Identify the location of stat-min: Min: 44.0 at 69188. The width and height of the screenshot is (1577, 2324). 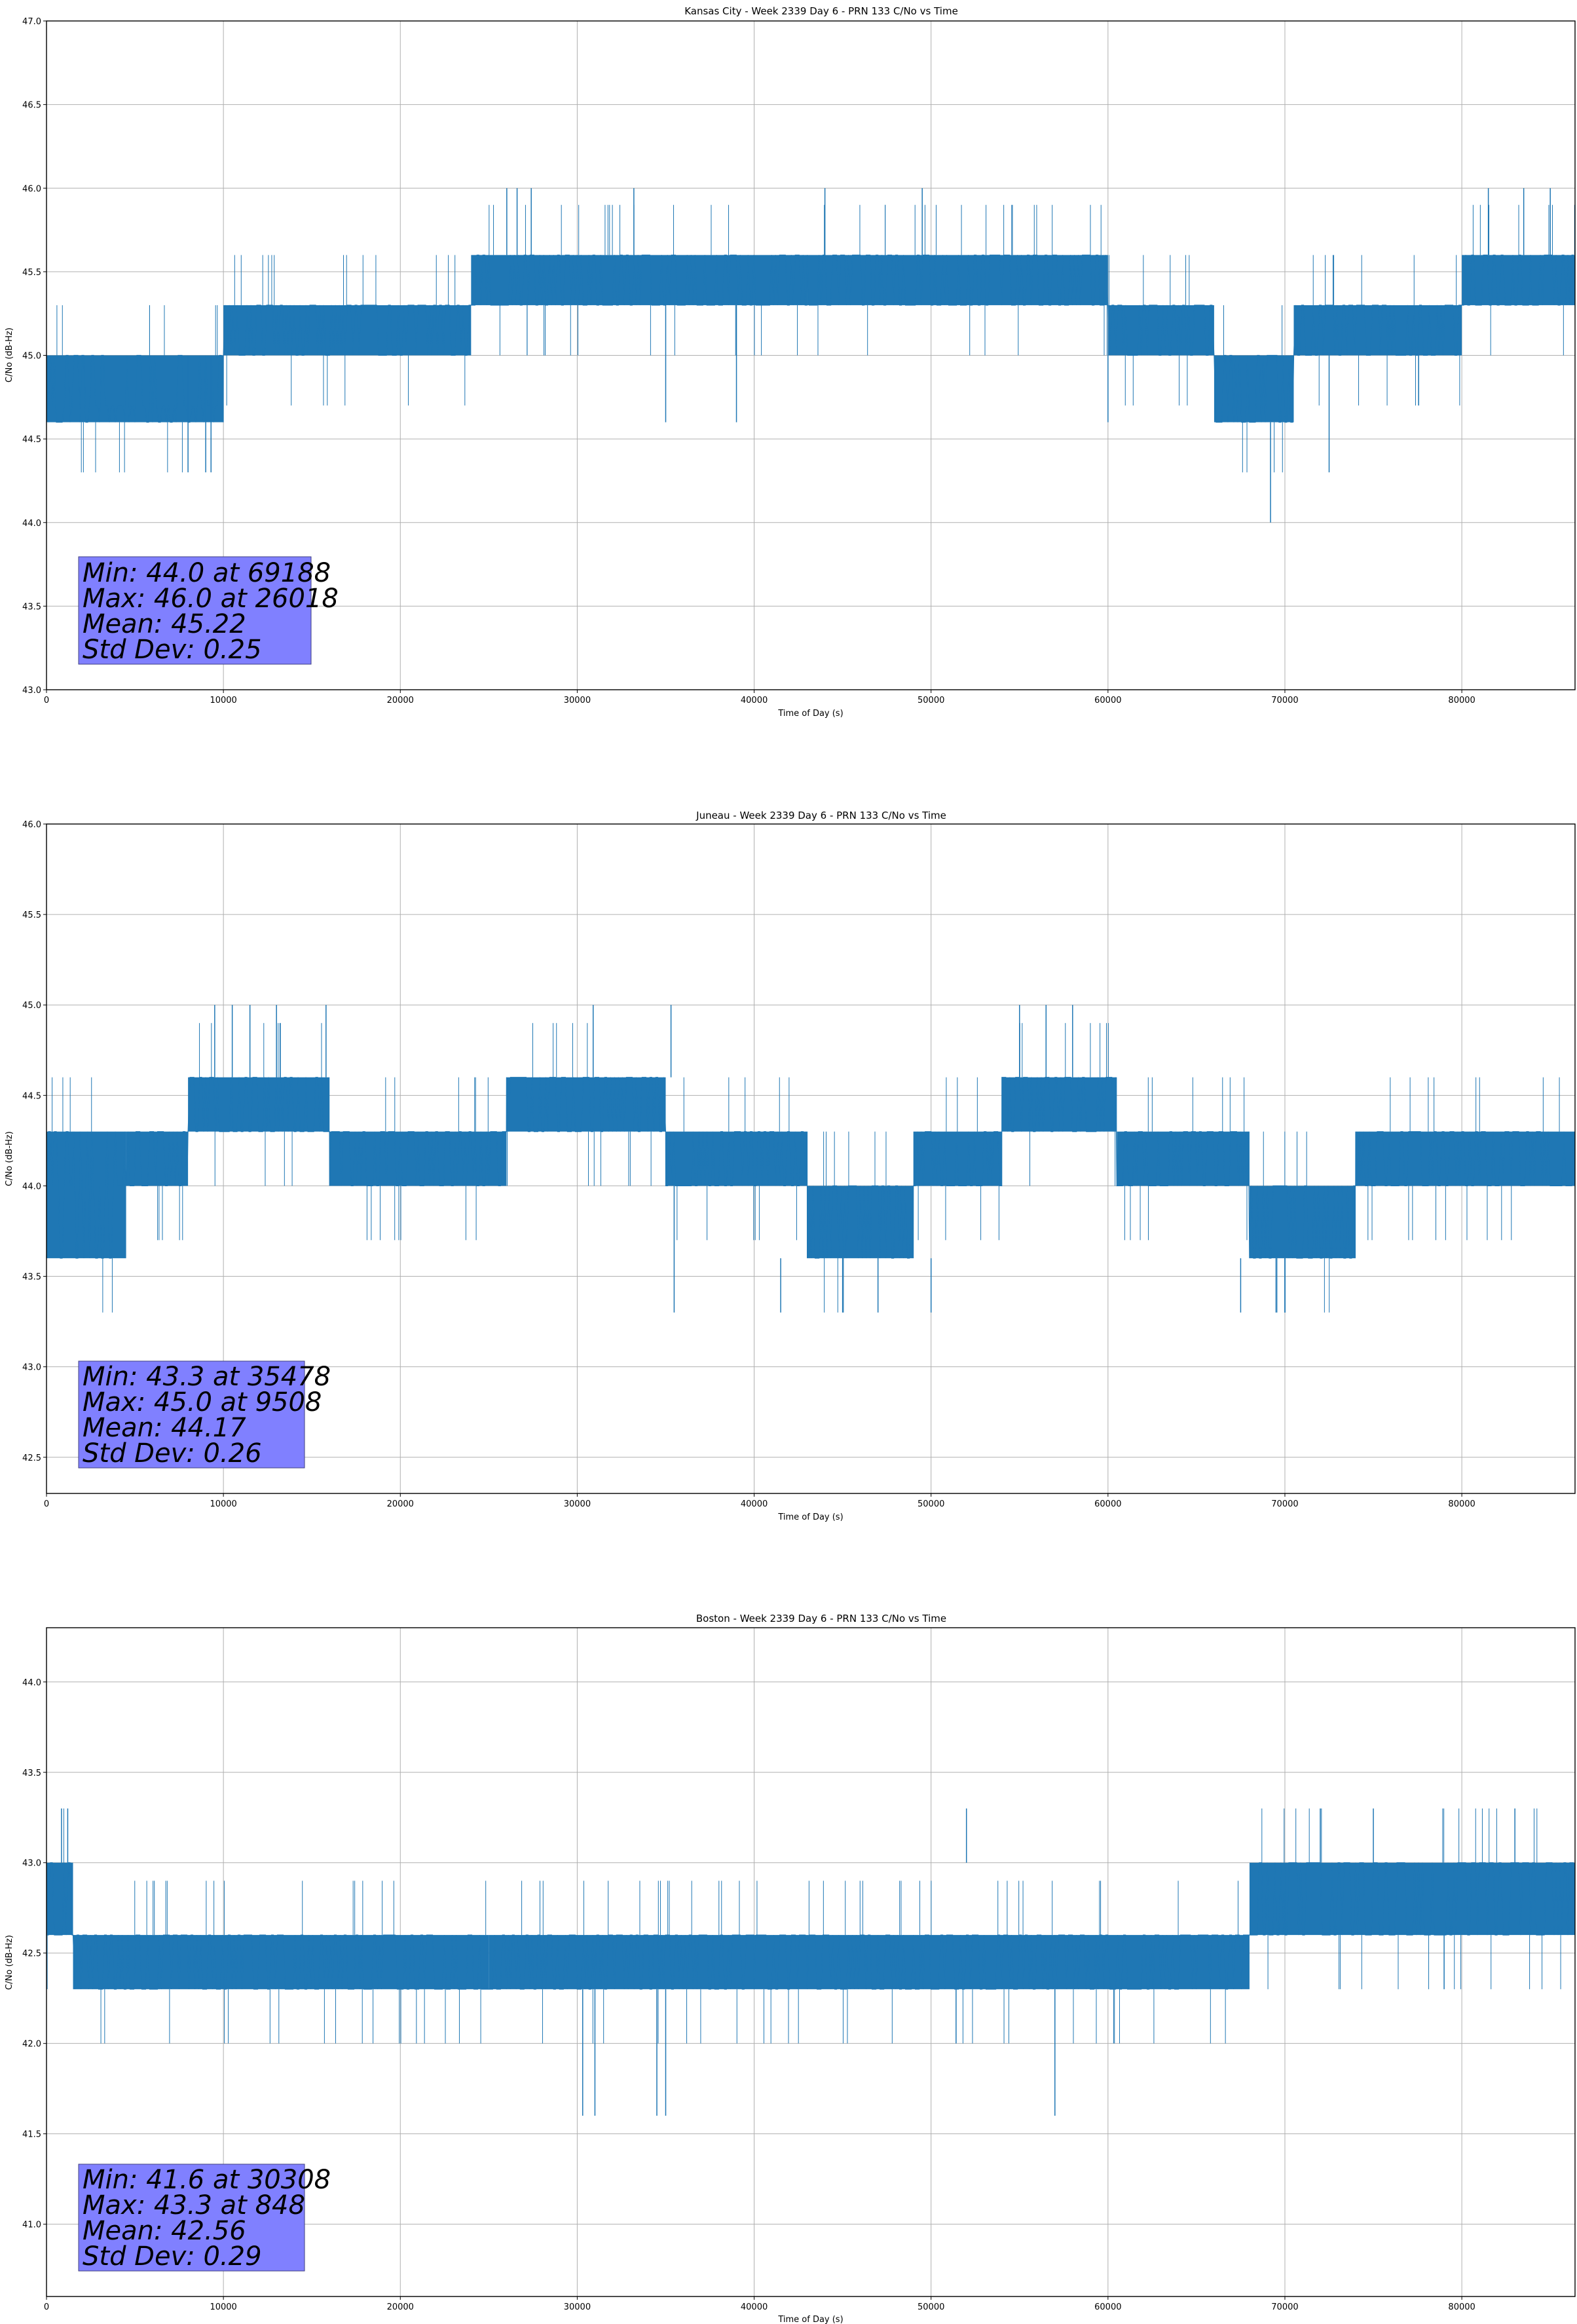
(207, 573).